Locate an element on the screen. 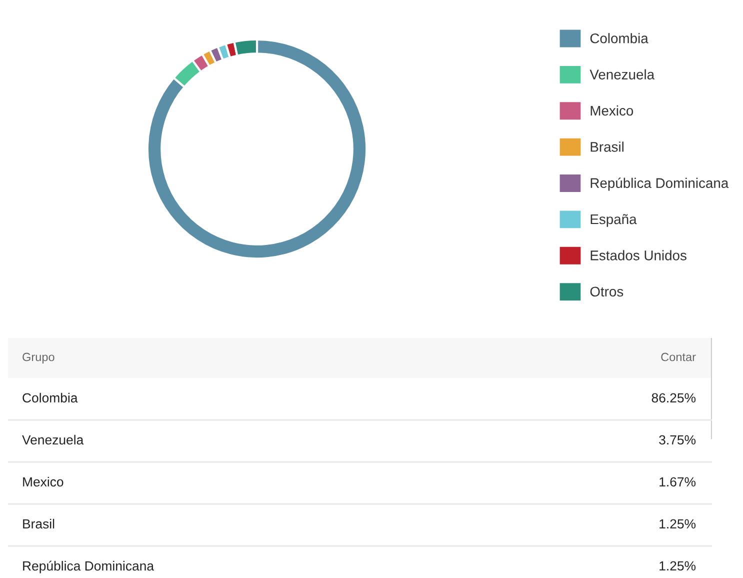 Image resolution: width=743 pixels, height=578 pixels. legend-label: Colombia is located at coordinates (619, 38).